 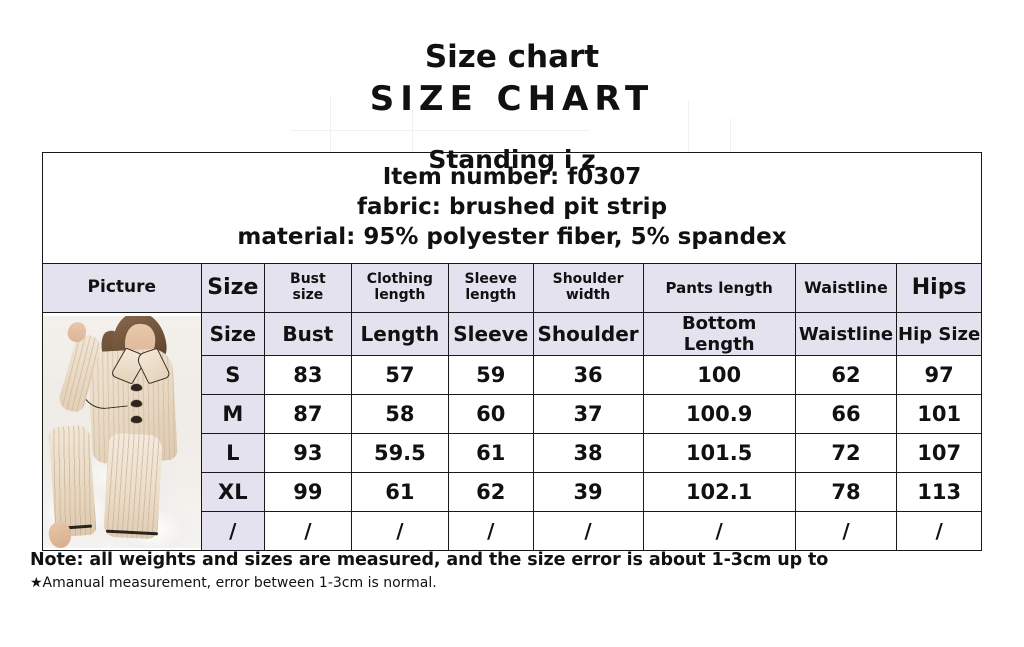 What do you see at coordinates (939, 453) in the screenshot?
I see `cell-hip-size: 107` at bounding box center [939, 453].